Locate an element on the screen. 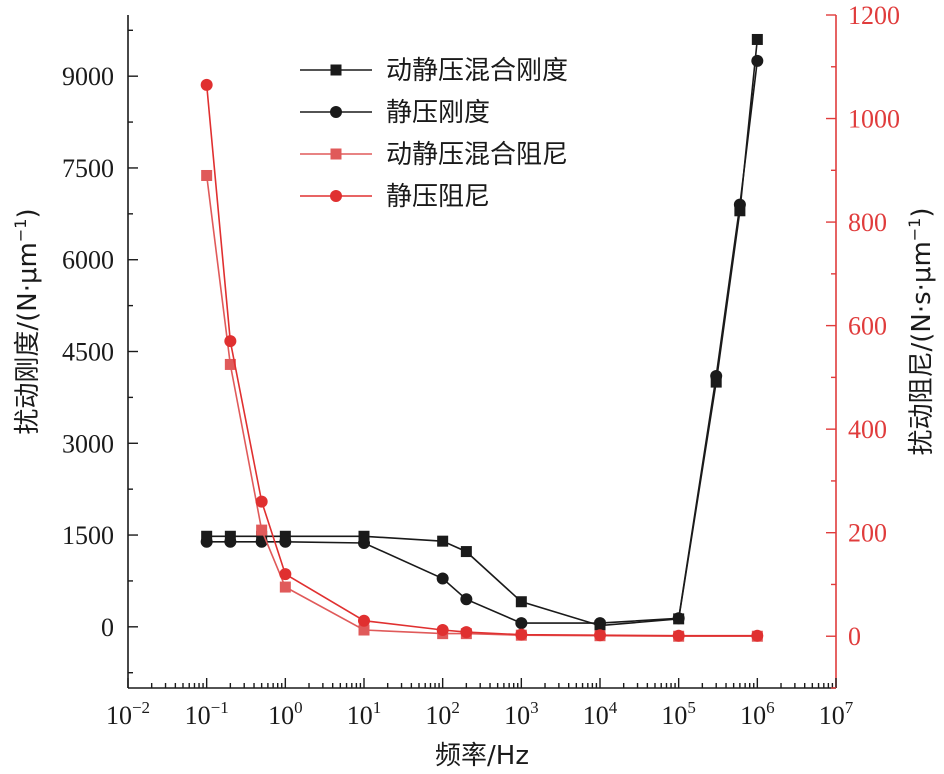 This screenshot has width=944, height=774. legend-entry: 动静压混合阻尼 is located at coordinates (434, 155).